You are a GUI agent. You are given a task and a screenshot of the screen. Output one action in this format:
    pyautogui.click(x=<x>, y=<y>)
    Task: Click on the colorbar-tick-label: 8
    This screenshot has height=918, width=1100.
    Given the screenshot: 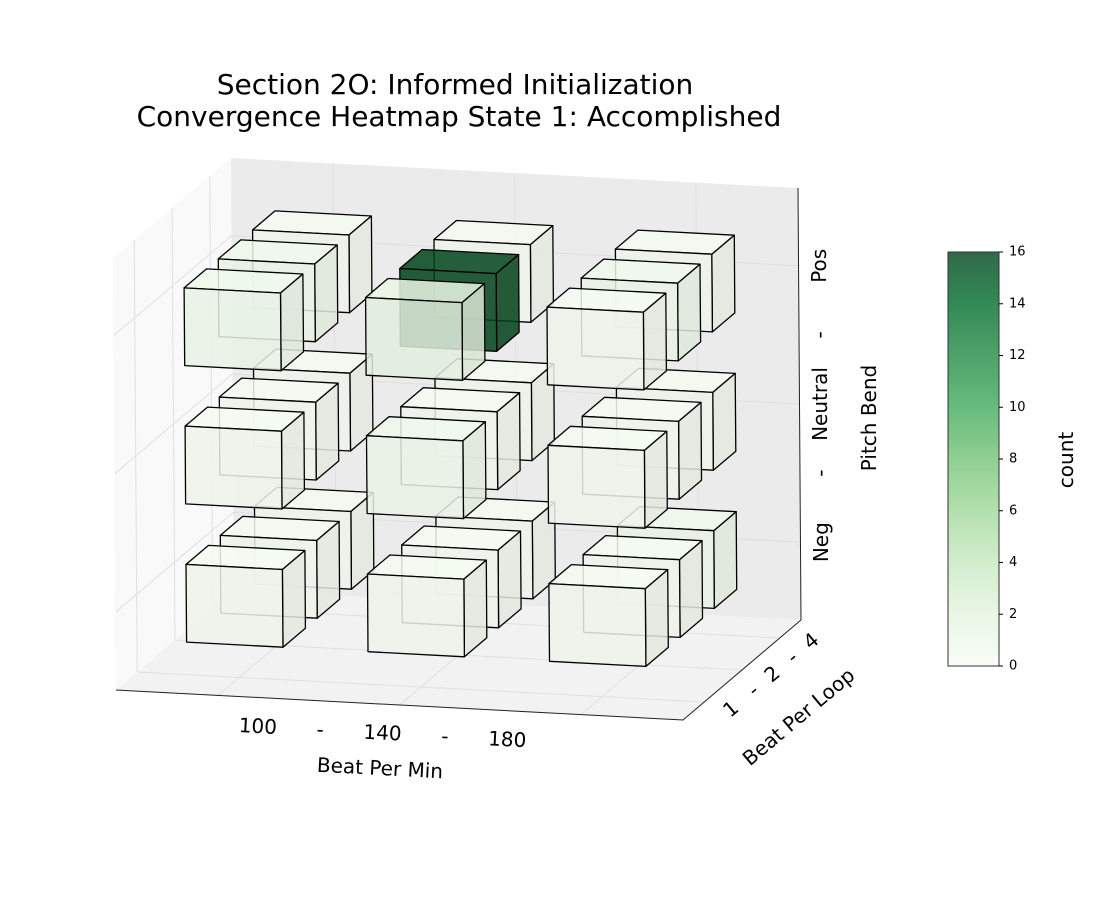 What is the action you would take?
    pyautogui.click(x=1013, y=459)
    